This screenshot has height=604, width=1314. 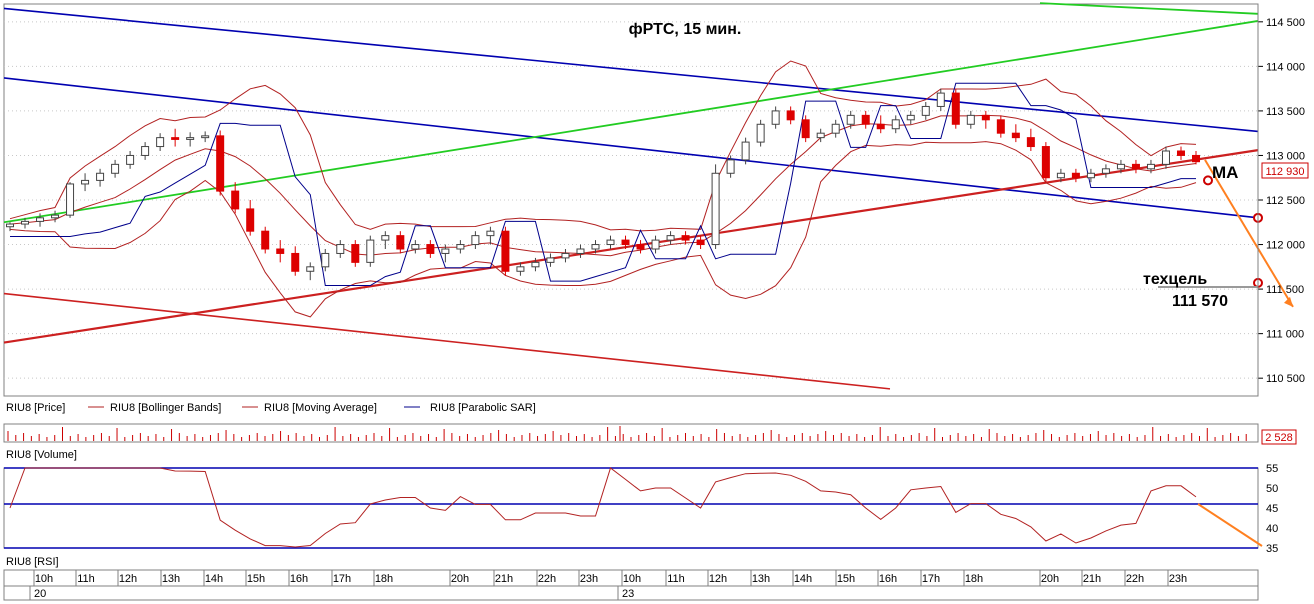 What do you see at coordinates (86, 579) in the screenshot?
I see `time-hour-label: 11h` at bounding box center [86, 579].